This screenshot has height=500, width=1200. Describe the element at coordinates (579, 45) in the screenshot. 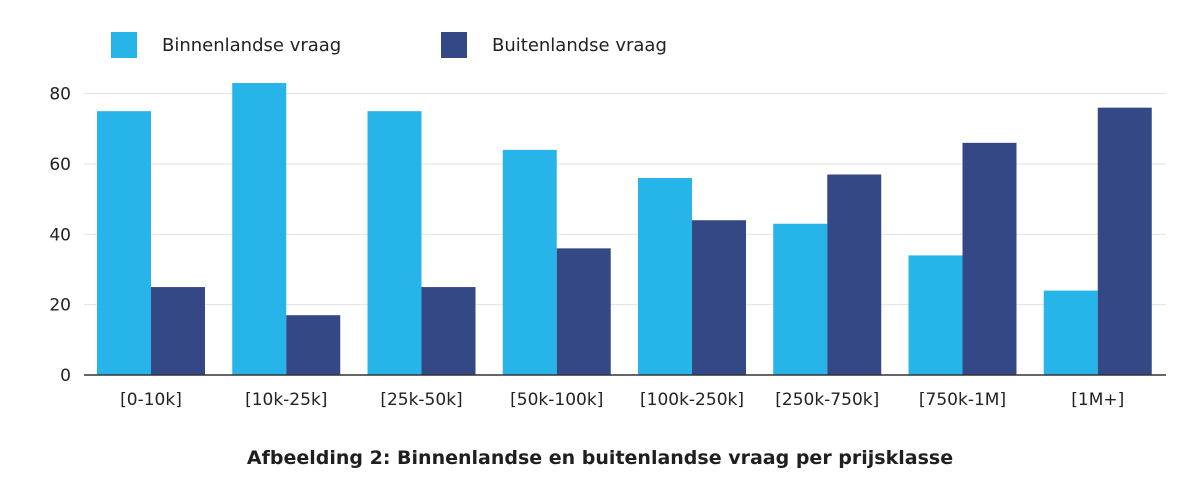

I see `legend-label: Buitenlandse vraag` at that location.